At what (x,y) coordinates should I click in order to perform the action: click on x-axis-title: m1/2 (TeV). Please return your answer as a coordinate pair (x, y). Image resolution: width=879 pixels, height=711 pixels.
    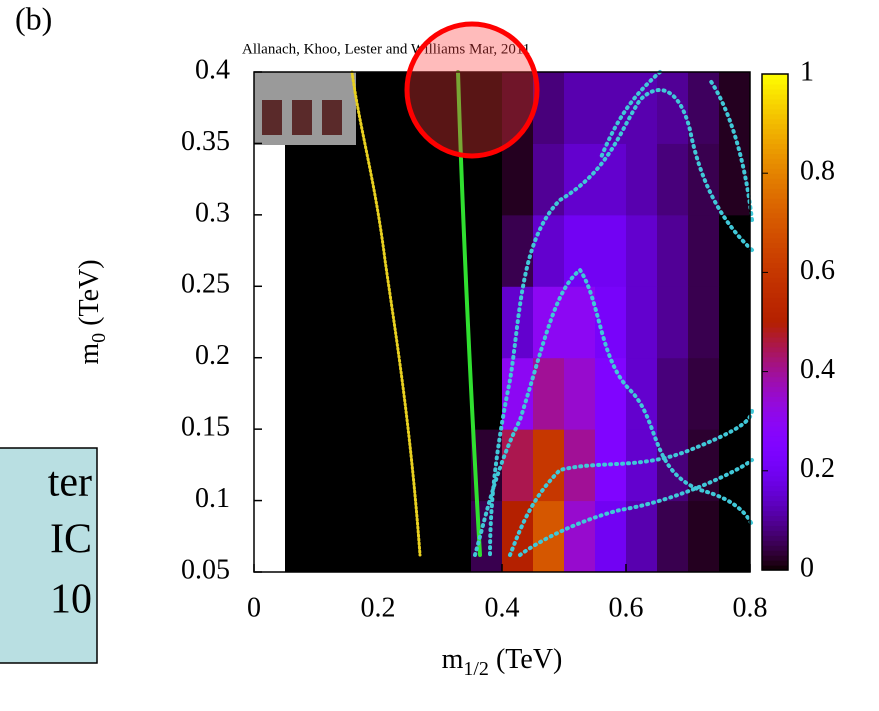
    Looking at the image, I should click on (502, 661).